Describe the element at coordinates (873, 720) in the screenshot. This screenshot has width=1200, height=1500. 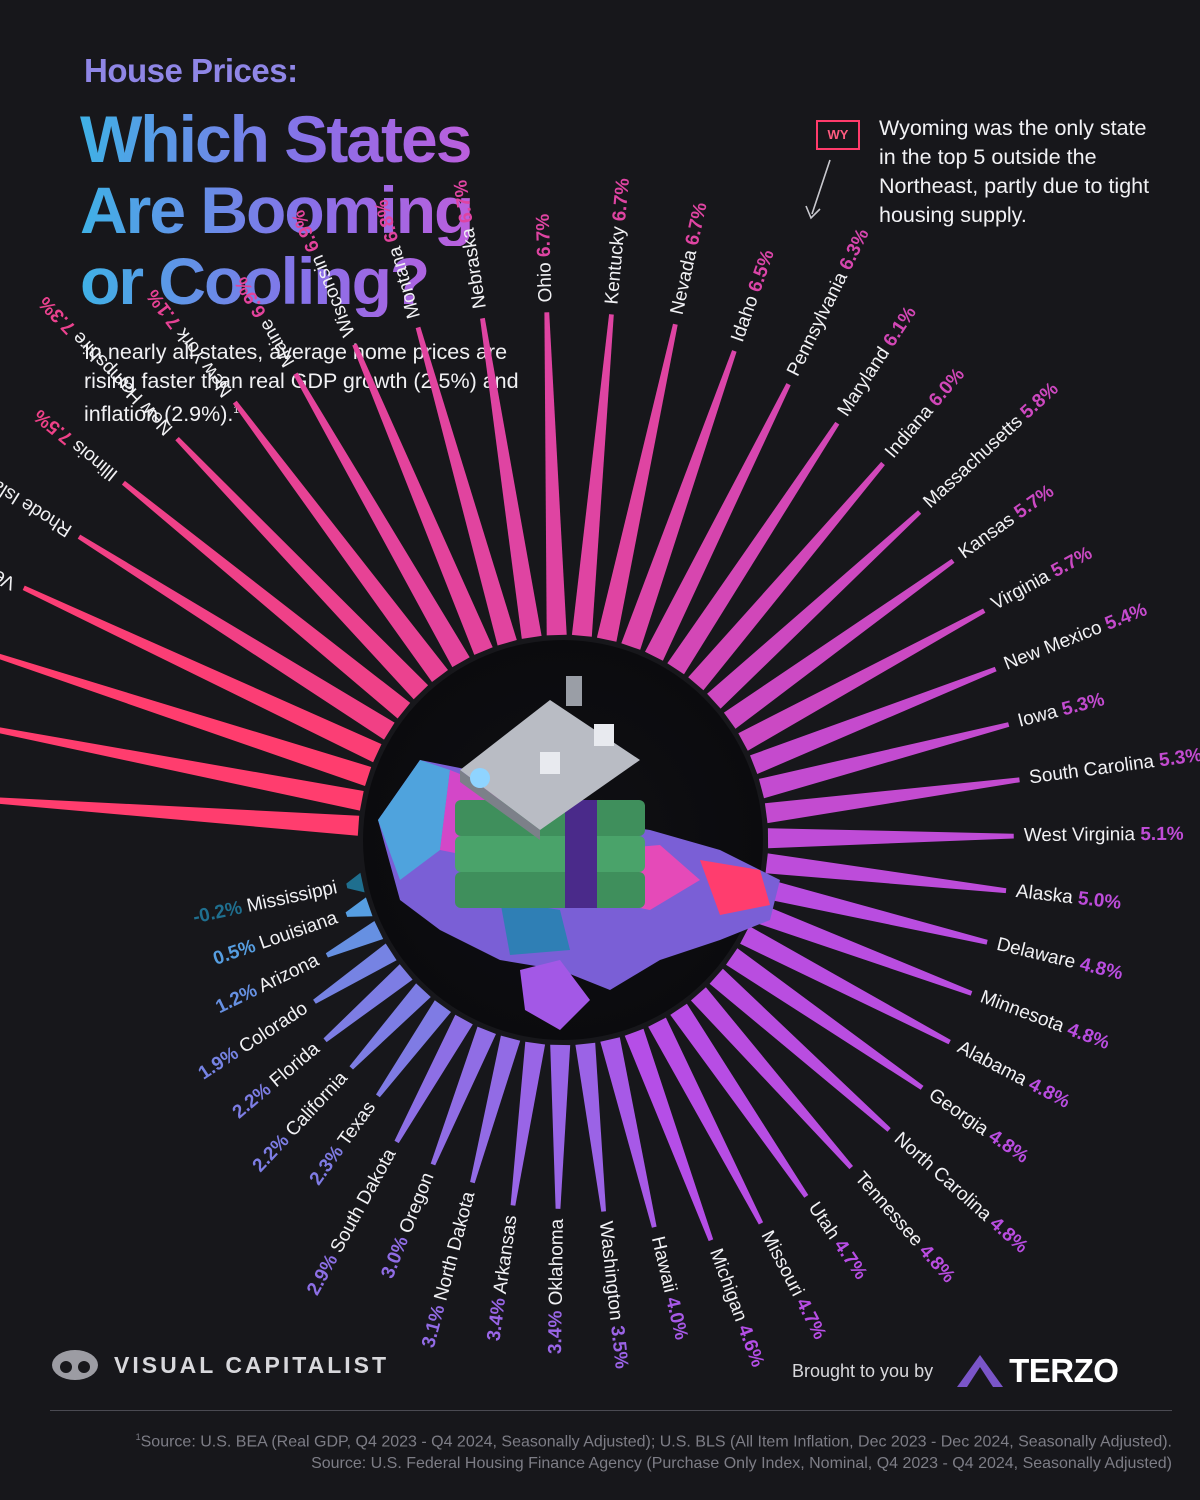
I see `bar-new-mexico` at that location.